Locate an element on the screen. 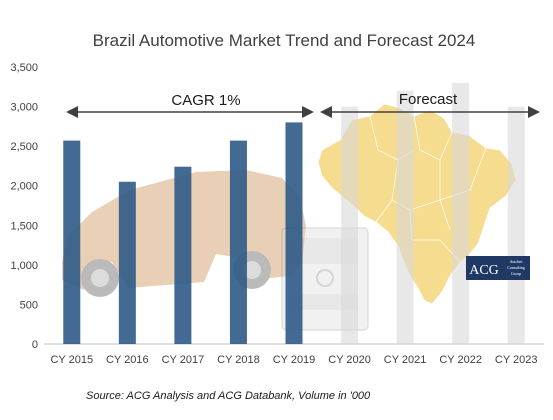 This screenshot has height=420, width=553. x-tick-label: CY 2021 is located at coordinates (405, 360).